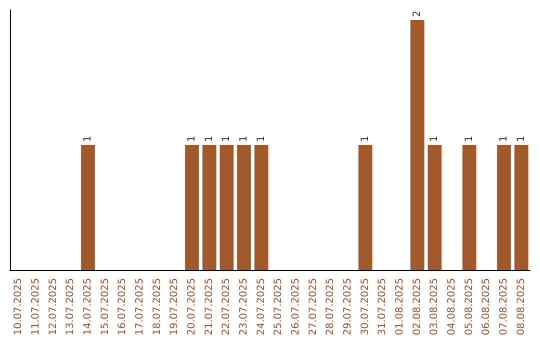 This screenshot has height=340, width=540. I want to click on x-tick-label: 20.07.2025, so click(192, 307).